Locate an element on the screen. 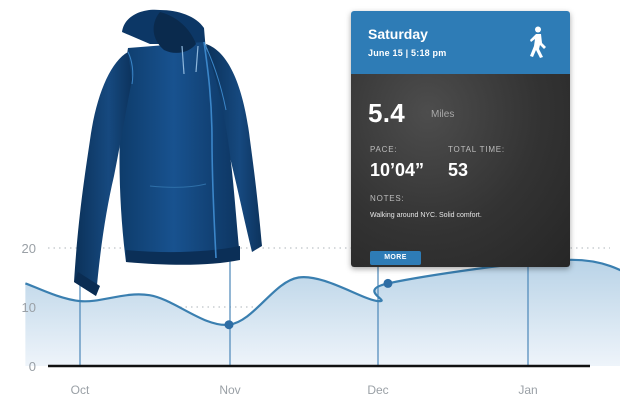  y-tick-label: 0 is located at coordinates (32, 366).